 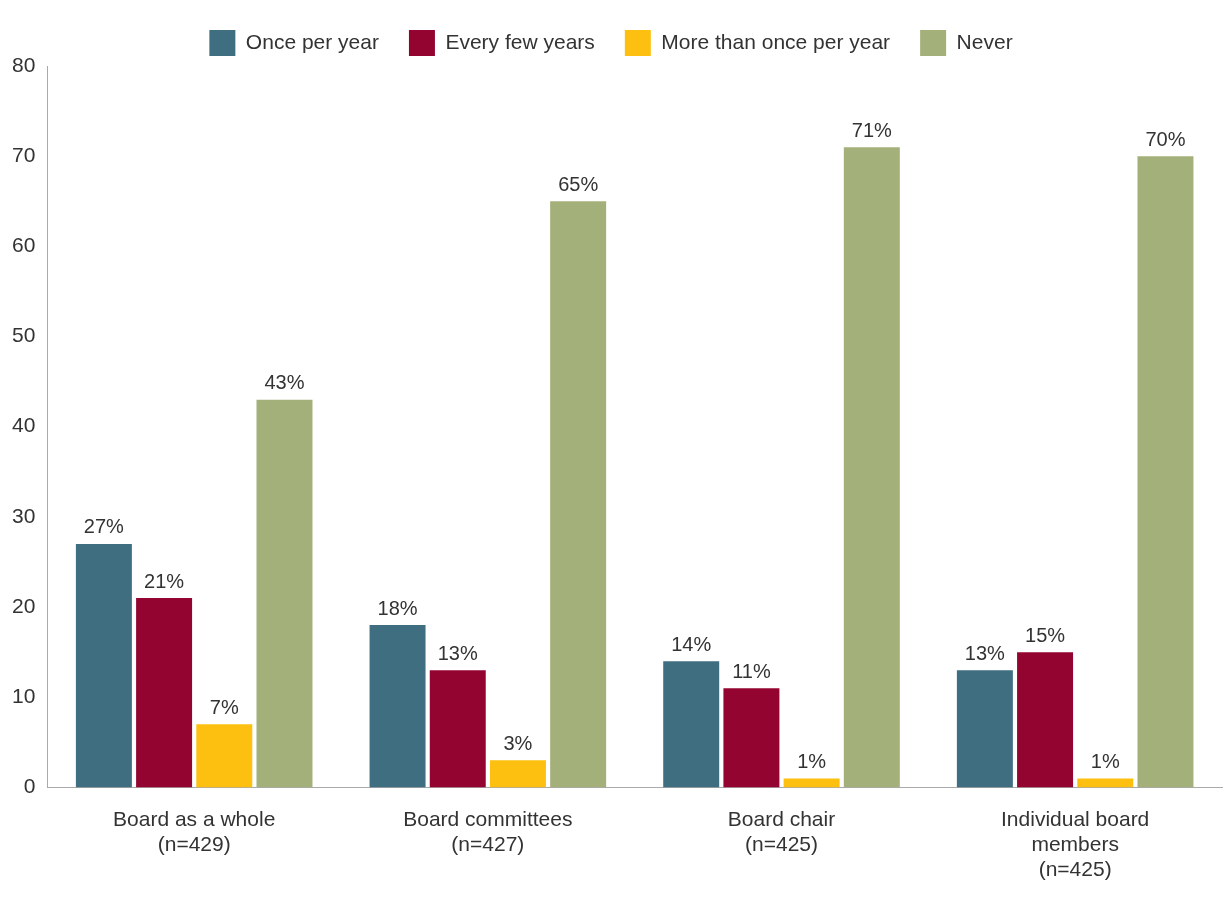 I want to click on y-tick-label: 0, so click(x=29, y=786).